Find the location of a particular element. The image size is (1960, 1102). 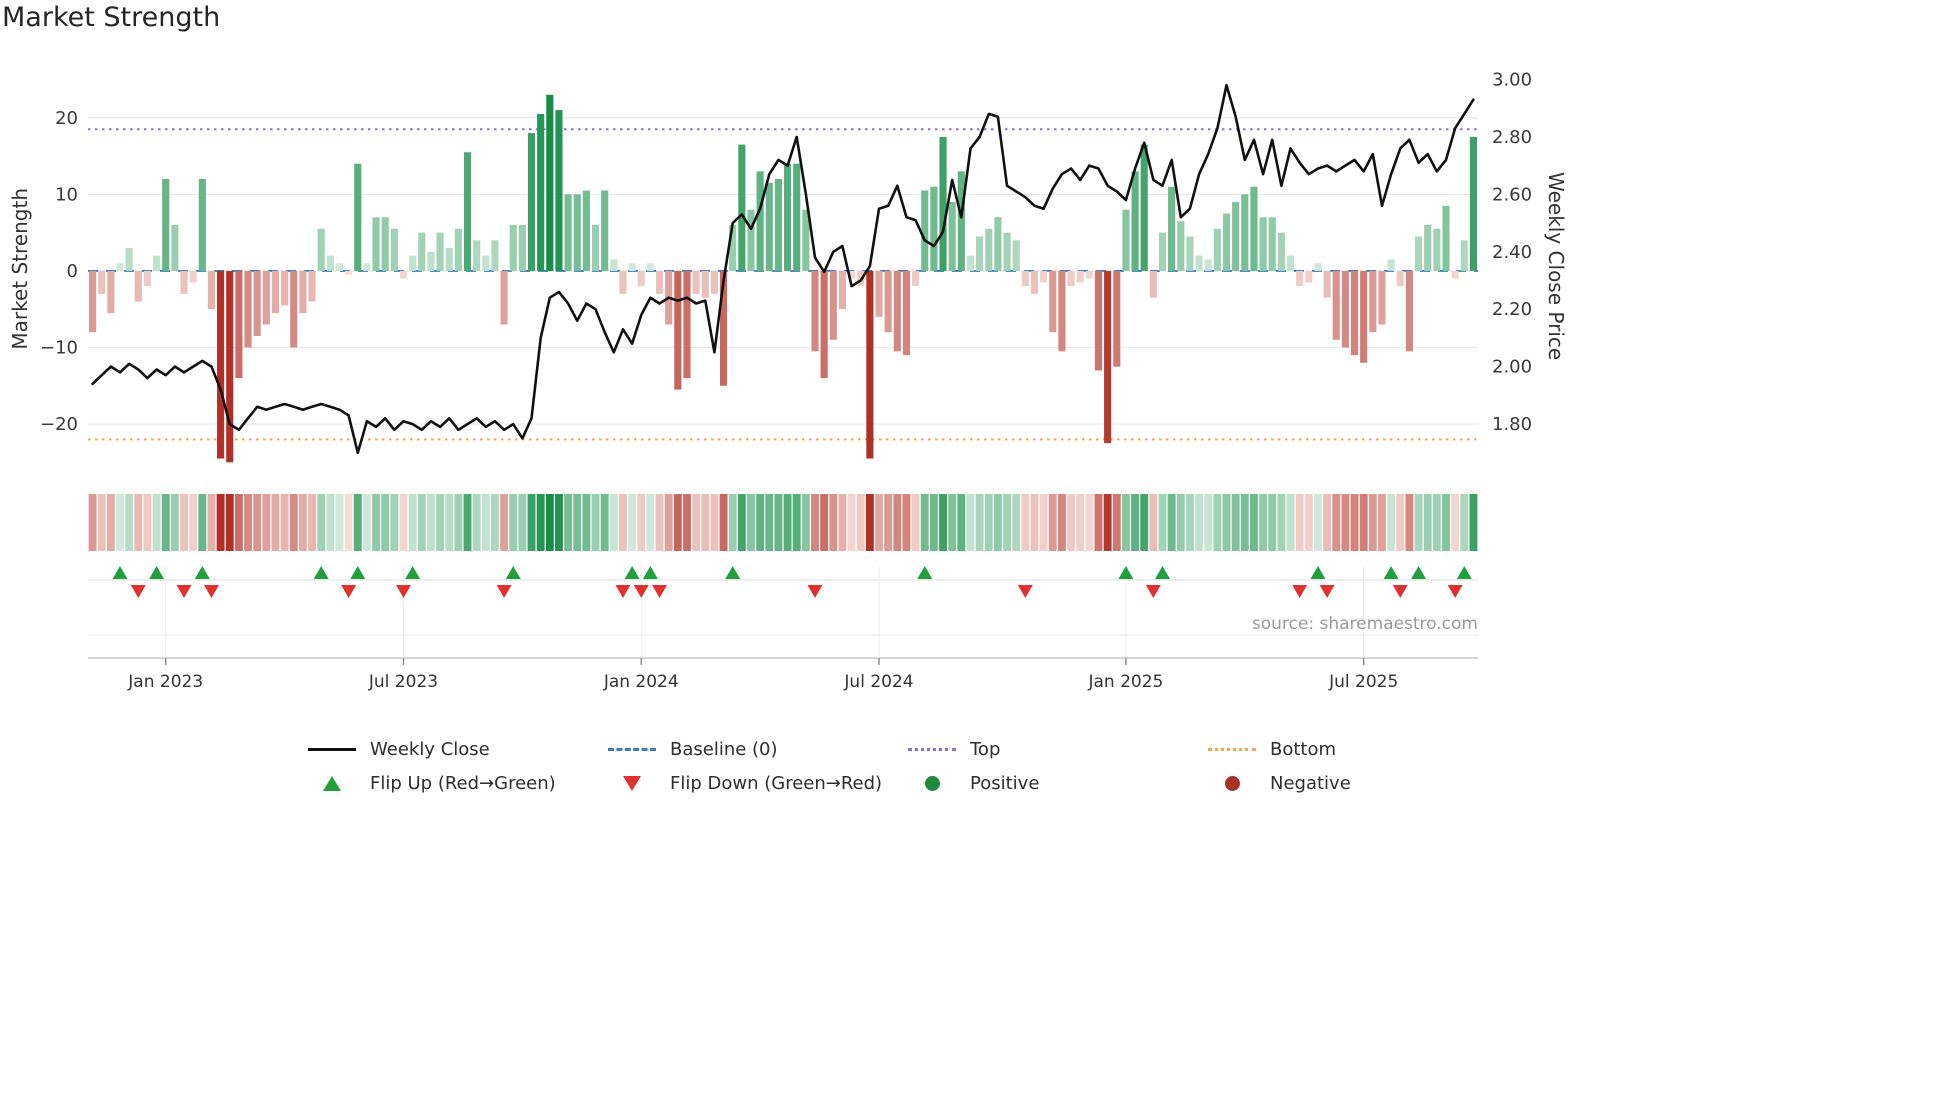

negative-dot-icon is located at coordinates (1232, 784).